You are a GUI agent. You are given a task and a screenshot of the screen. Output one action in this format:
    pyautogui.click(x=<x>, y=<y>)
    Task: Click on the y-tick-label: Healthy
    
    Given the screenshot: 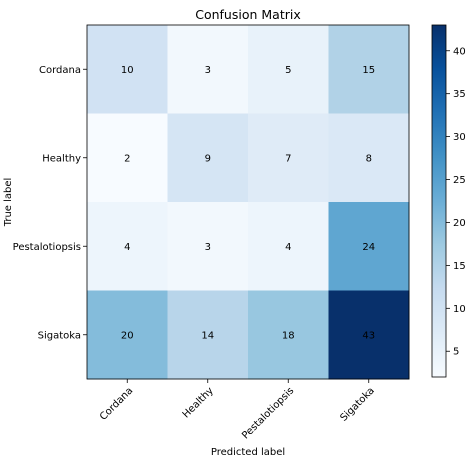 What is the action you would take?
    pyautogui.click(x=61, y=158)
    